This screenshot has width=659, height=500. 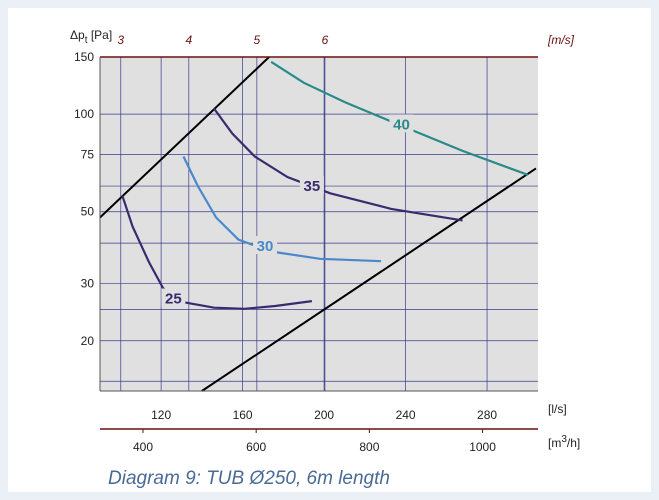 I want to click on series-label-30: 30, so click(x=265, y=246).